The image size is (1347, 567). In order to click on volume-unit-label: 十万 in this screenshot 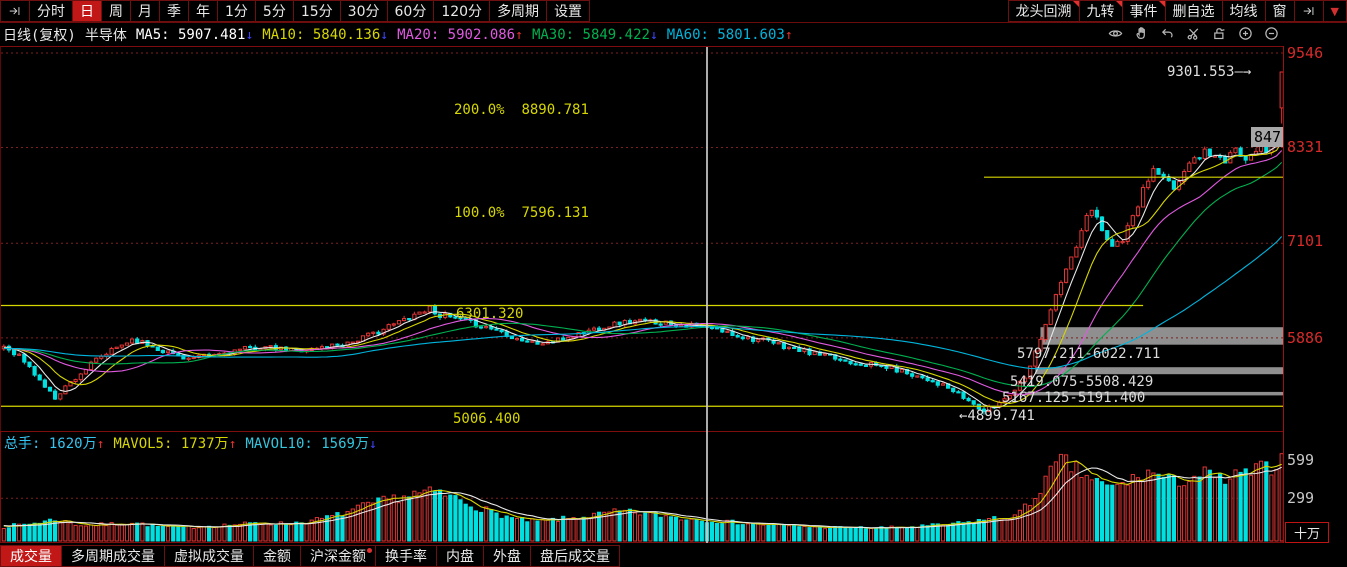, I will do `click(1307, 532)`.